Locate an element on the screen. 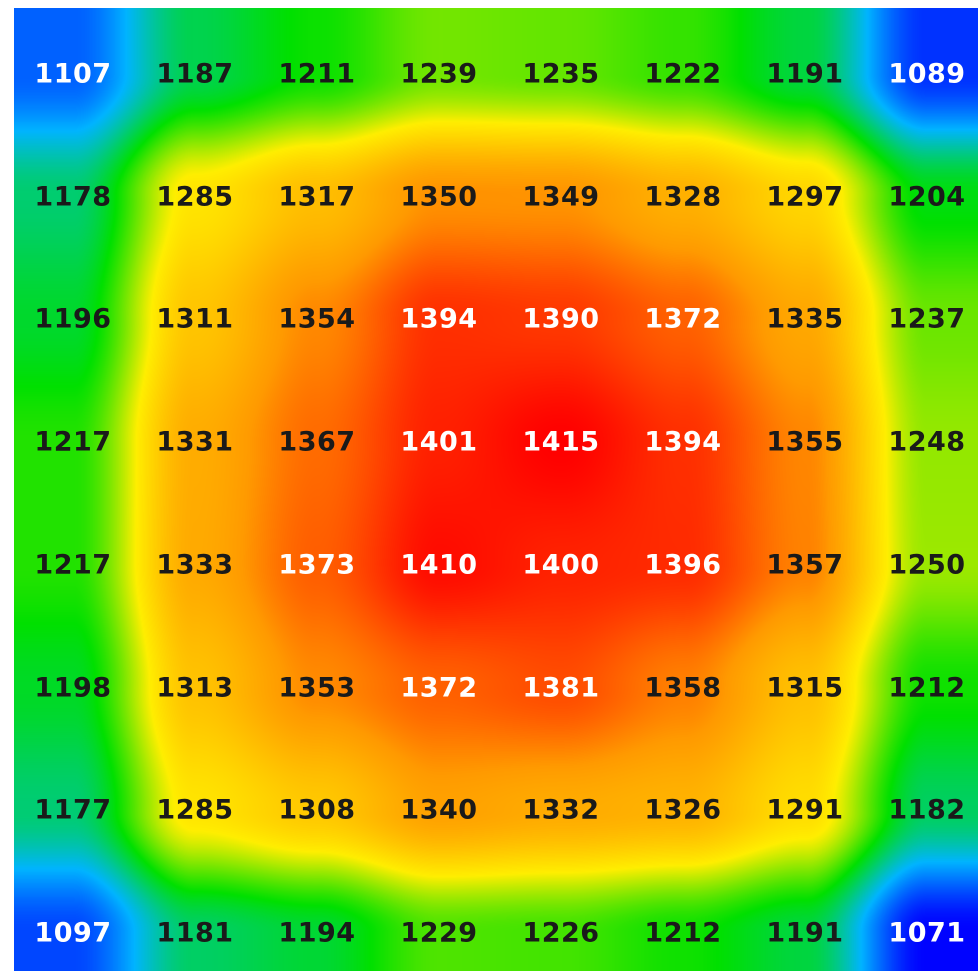  cell-value-r4-c6: 1394 is located at coordinates (683, 442).